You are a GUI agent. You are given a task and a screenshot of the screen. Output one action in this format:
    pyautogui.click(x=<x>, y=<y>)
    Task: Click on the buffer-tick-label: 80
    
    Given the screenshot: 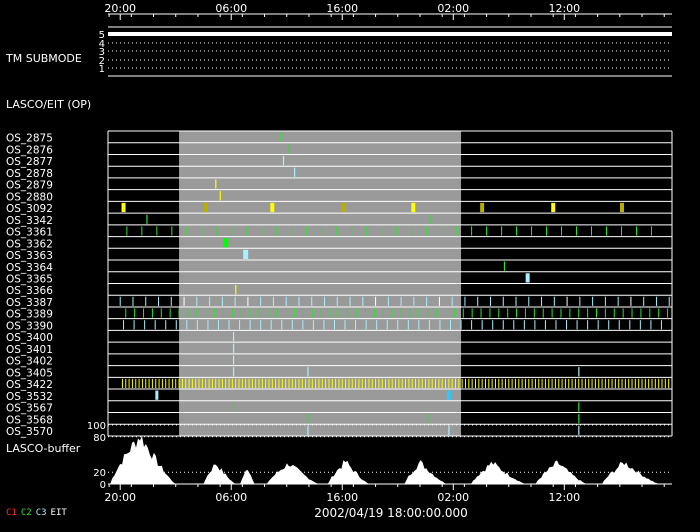 What is the action you would take?
    pyautogui.click(x=99, y=438)
    